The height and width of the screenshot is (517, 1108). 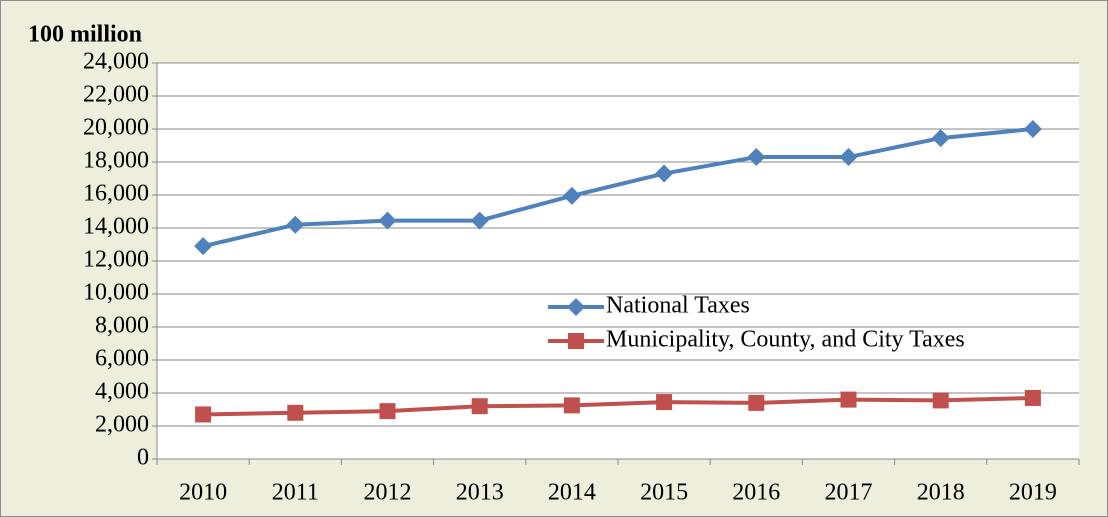 What do you see at coordinates (572, 493) in the screenshot?
I see `x-tick-label: 2014` at bounding box center [572, 493].